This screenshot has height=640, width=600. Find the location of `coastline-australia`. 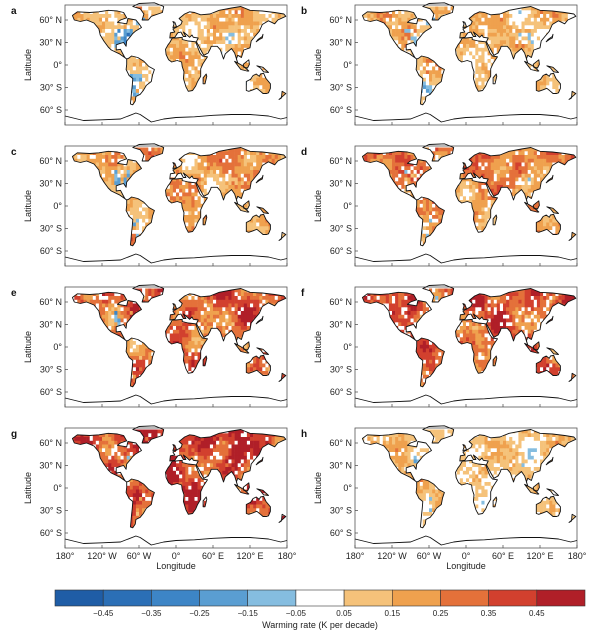

coastline-australia is located at coordinates (548, 83).